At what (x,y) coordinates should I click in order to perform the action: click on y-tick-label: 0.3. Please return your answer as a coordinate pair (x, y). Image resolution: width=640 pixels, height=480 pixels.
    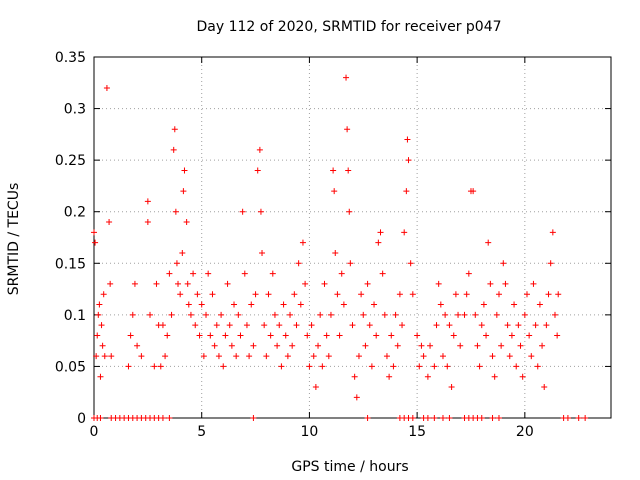
    Looking at the image, I should click on (75, 110).